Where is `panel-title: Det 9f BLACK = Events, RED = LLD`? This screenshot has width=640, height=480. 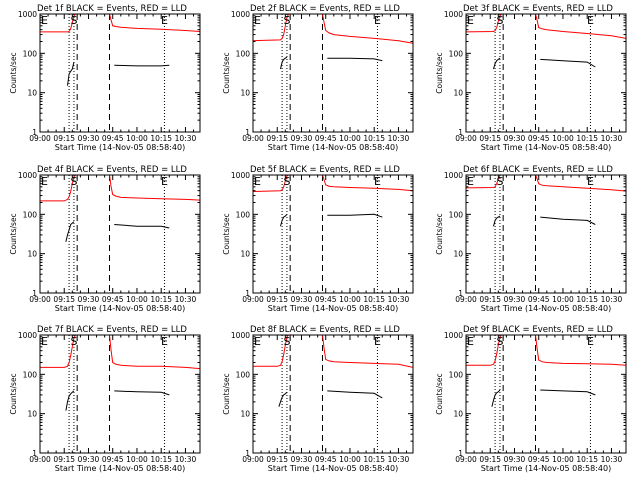 panel-title: Det 9f BLACK = Events, RED = LLD is located at coordinates (538, 330).